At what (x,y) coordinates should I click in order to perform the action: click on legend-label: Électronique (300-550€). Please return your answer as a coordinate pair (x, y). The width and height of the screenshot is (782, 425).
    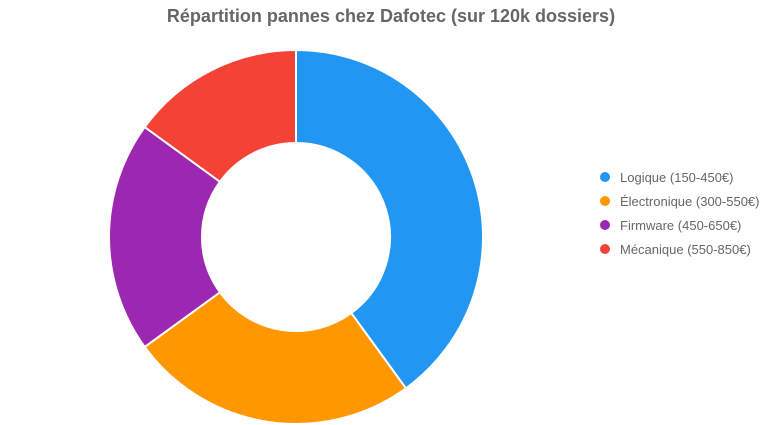
    Looking at the image, I should click on (690, 201).